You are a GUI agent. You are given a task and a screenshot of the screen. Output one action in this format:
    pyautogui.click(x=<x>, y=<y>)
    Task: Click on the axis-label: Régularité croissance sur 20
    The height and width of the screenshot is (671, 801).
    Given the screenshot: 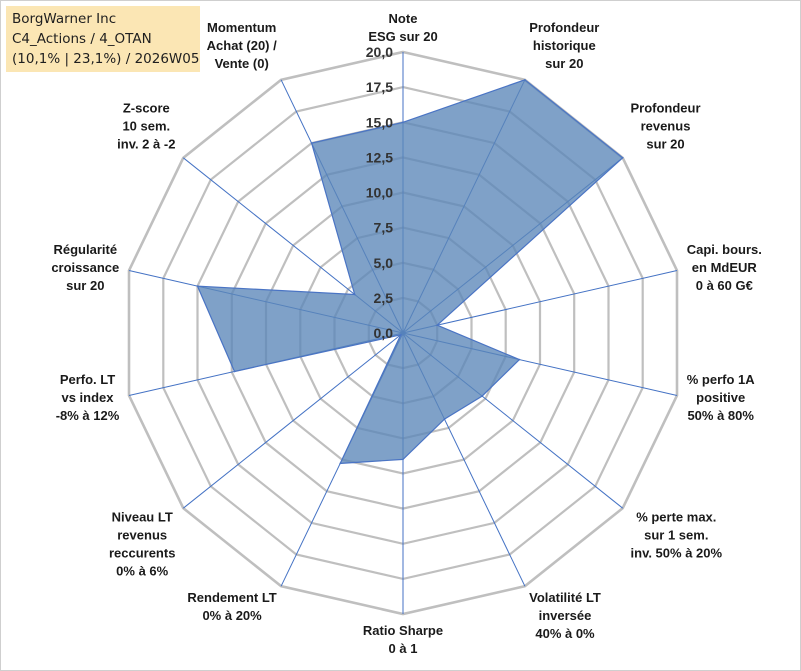 What is the action you would take?
    pyautogui.click(x=85, y=267)
    